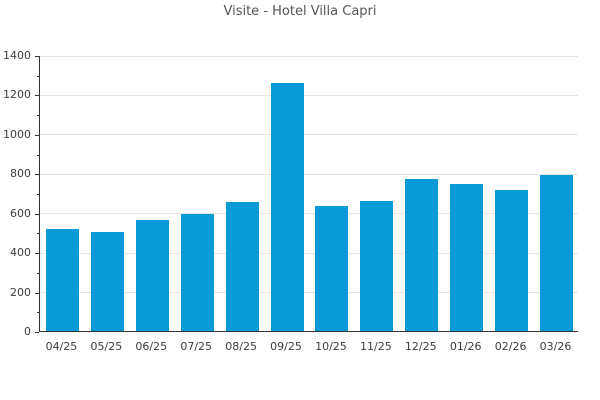 This screenshot has height=400, width=600. I want to click on y-tick-label-800: 800, so click(20, 174).